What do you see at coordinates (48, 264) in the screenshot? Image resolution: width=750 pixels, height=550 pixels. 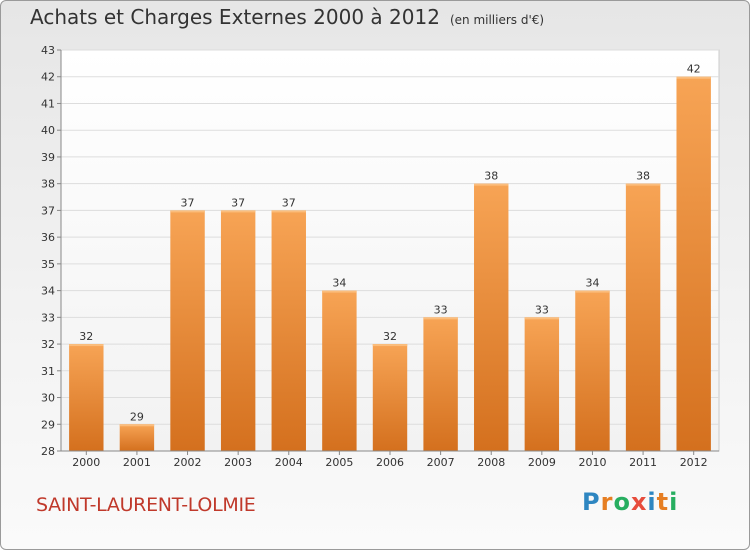 I see `y-tick-label: 35` at bounding box center [48, 264].